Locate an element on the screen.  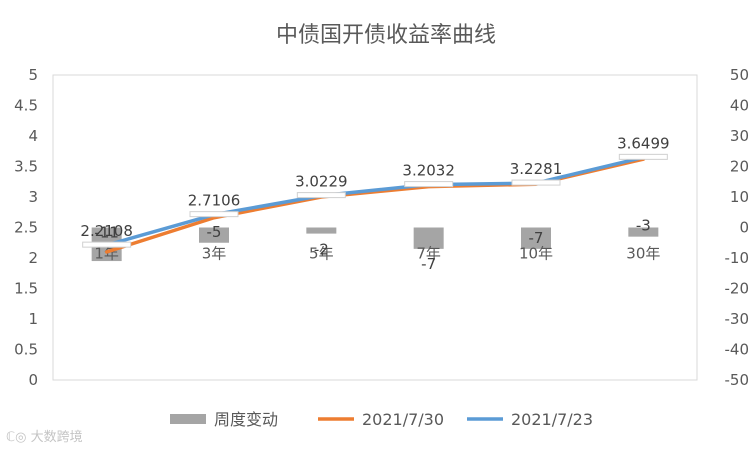
right-axis-tick-label: -30 is located at coordinates (737, 319).